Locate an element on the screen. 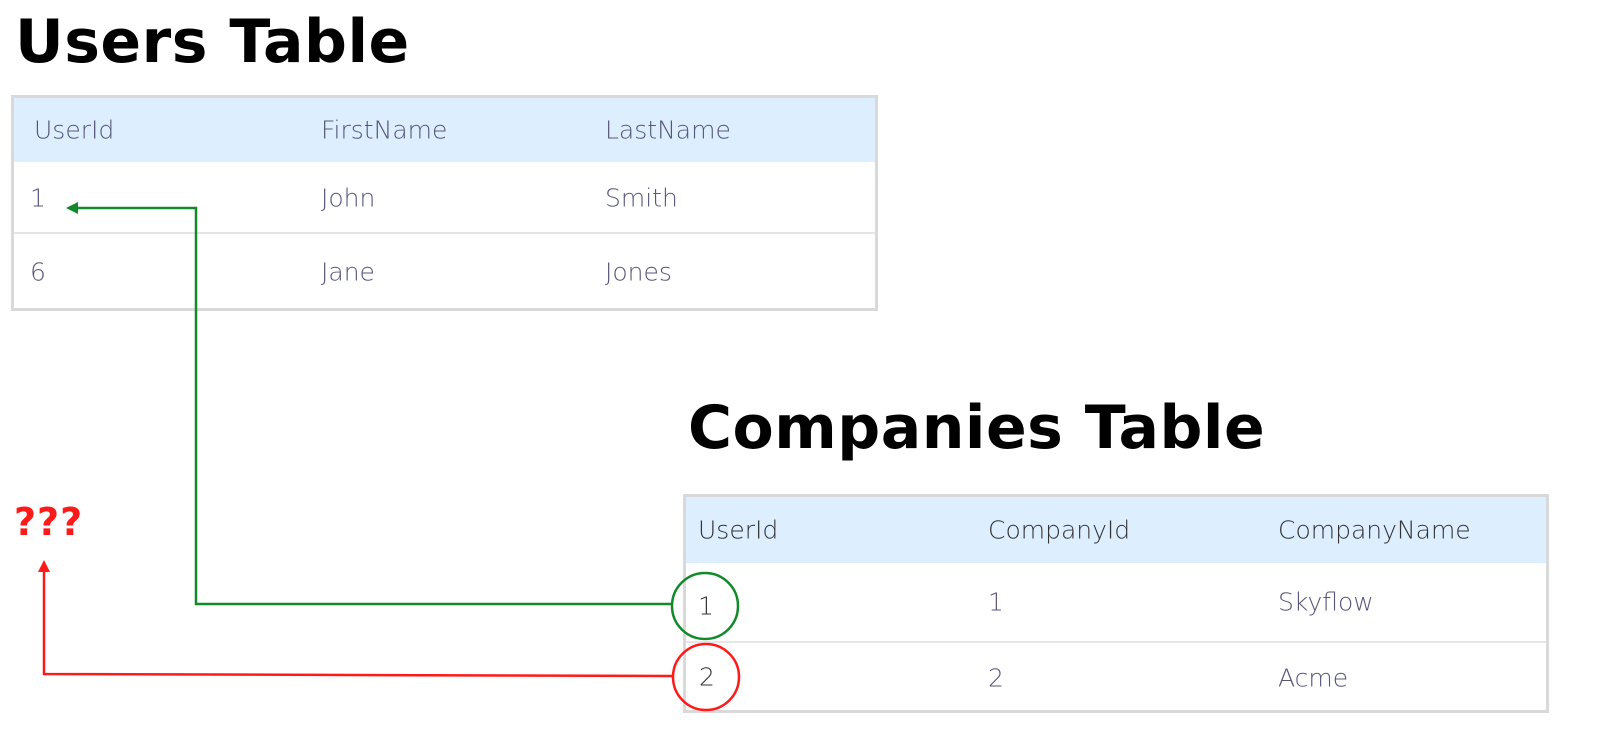  companies-table-title: Companies Table is located at coordinates (977, 428).